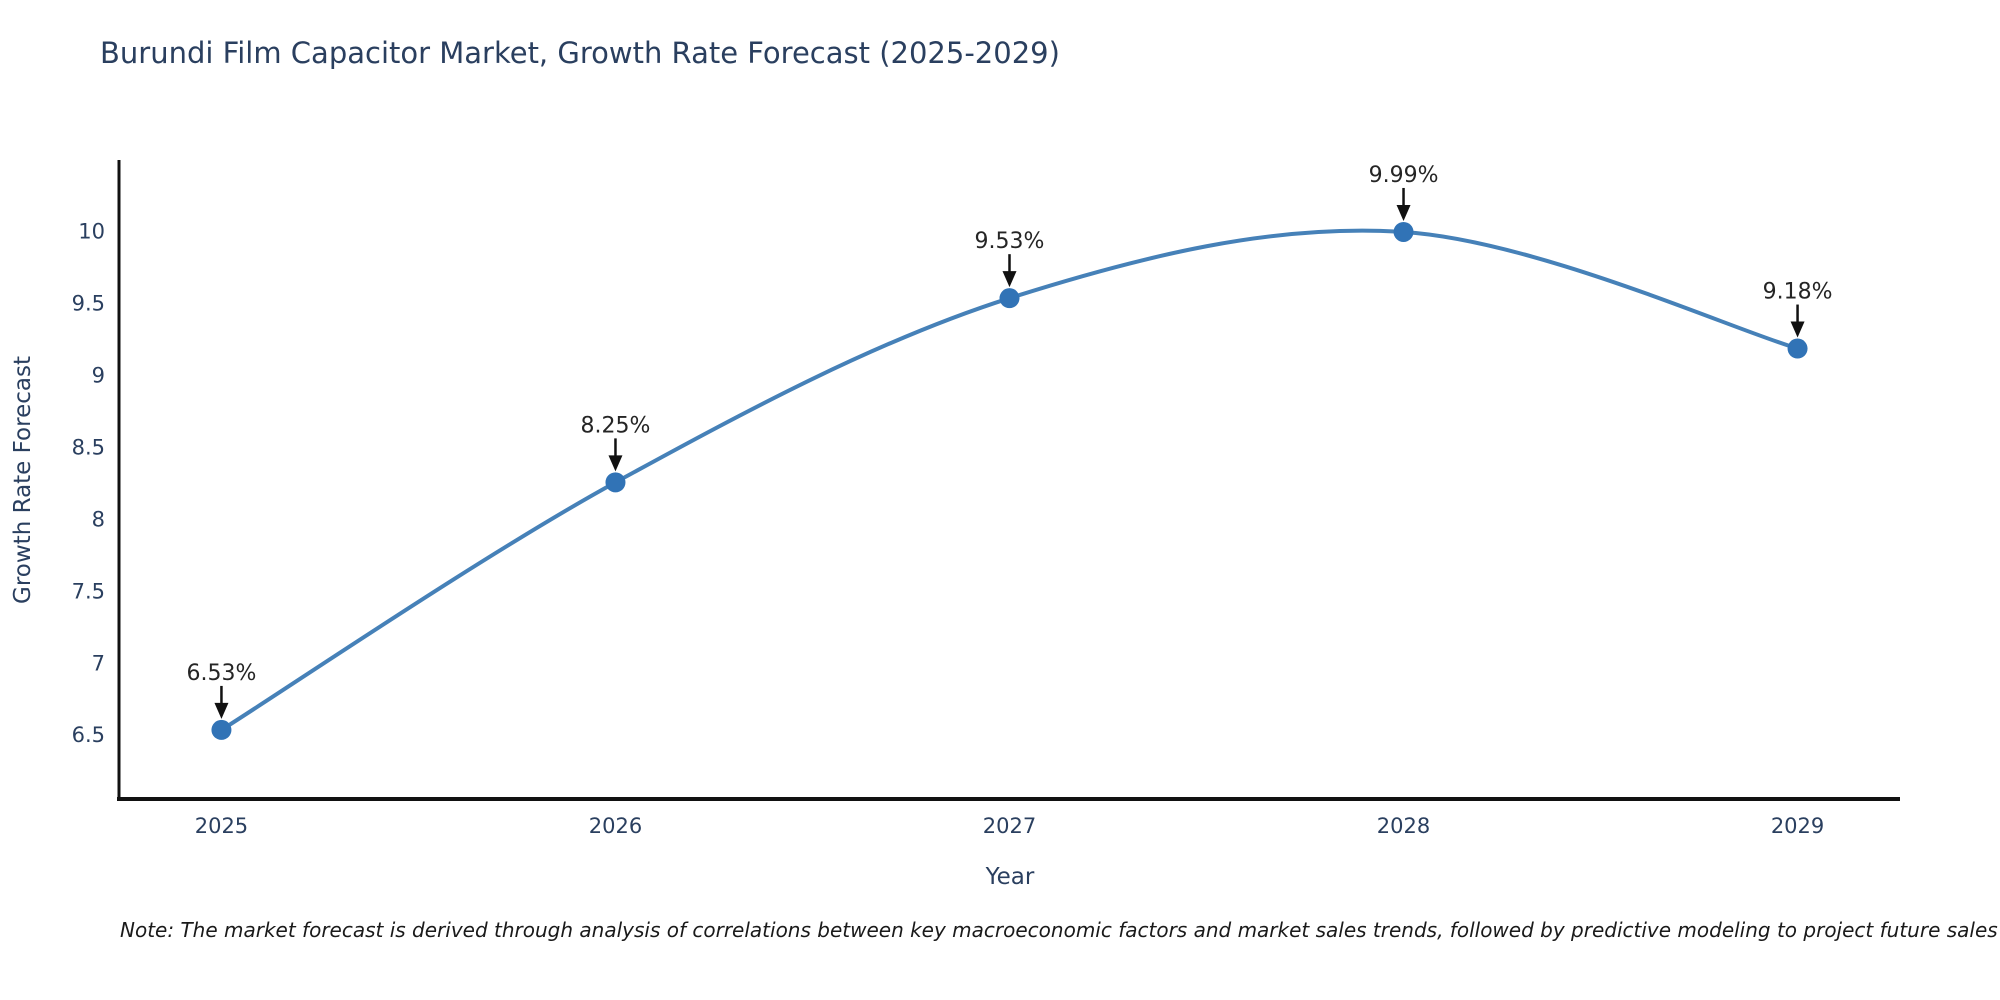 The height and width of the screenshot is (1000, 2000). What do you see at coordinates (1010, 877) in the screenshot?
I see `x-axis-title: Year` at bounding box center [1010, 877].